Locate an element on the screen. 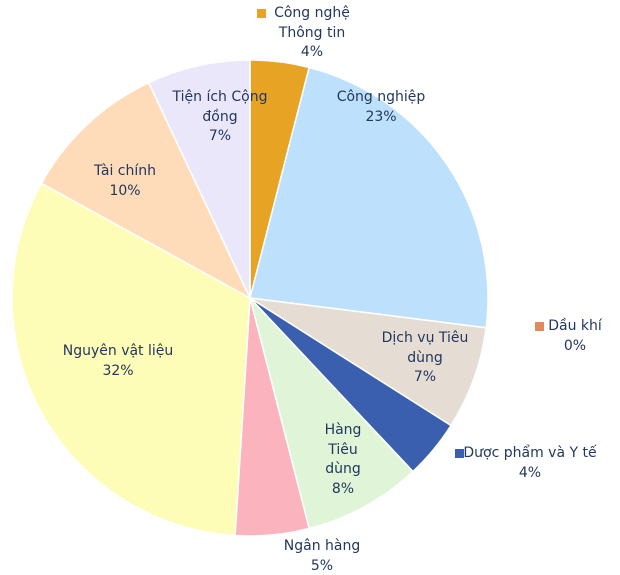  slice-label: Tiện ích Cộng đồng 7% is located at coordinates (220, 117).